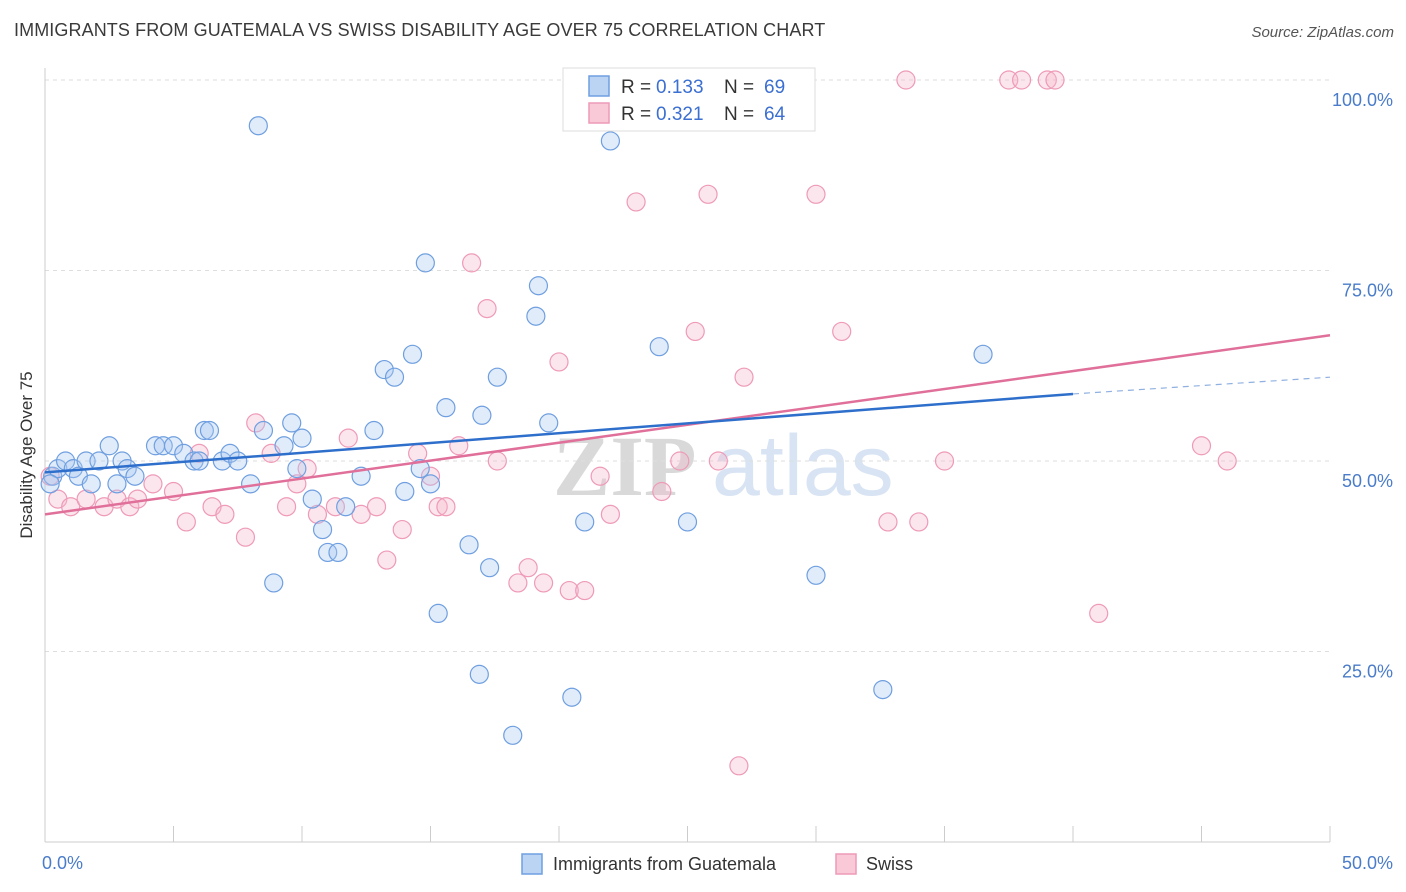  What do you see at coordinates (689, 99) in the screenshot?
I see `top-legend: R = 0.133 N = 69 R = 0.321 N = 64` at bounding box center [689, 99].